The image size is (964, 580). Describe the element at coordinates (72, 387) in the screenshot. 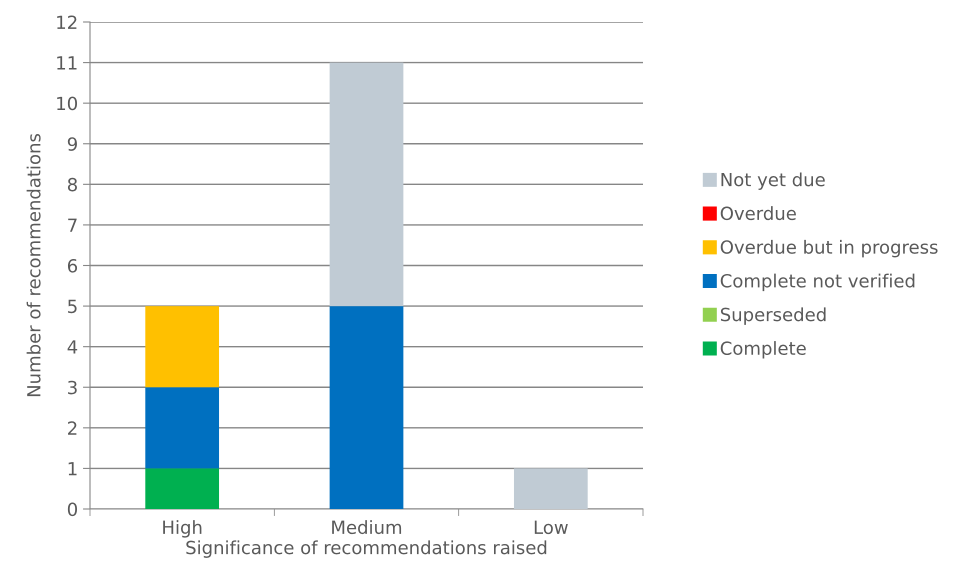

I see `y-tick-label: 3` at that location.